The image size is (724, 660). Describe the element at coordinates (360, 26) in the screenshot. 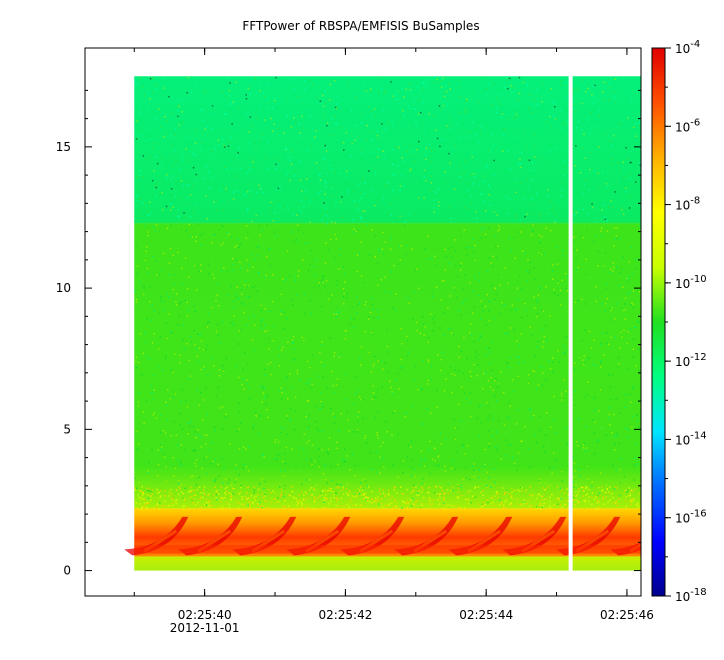

I see `chart-title: FFTPower of RBSPA/EMFISIS BuSamples` at that location.